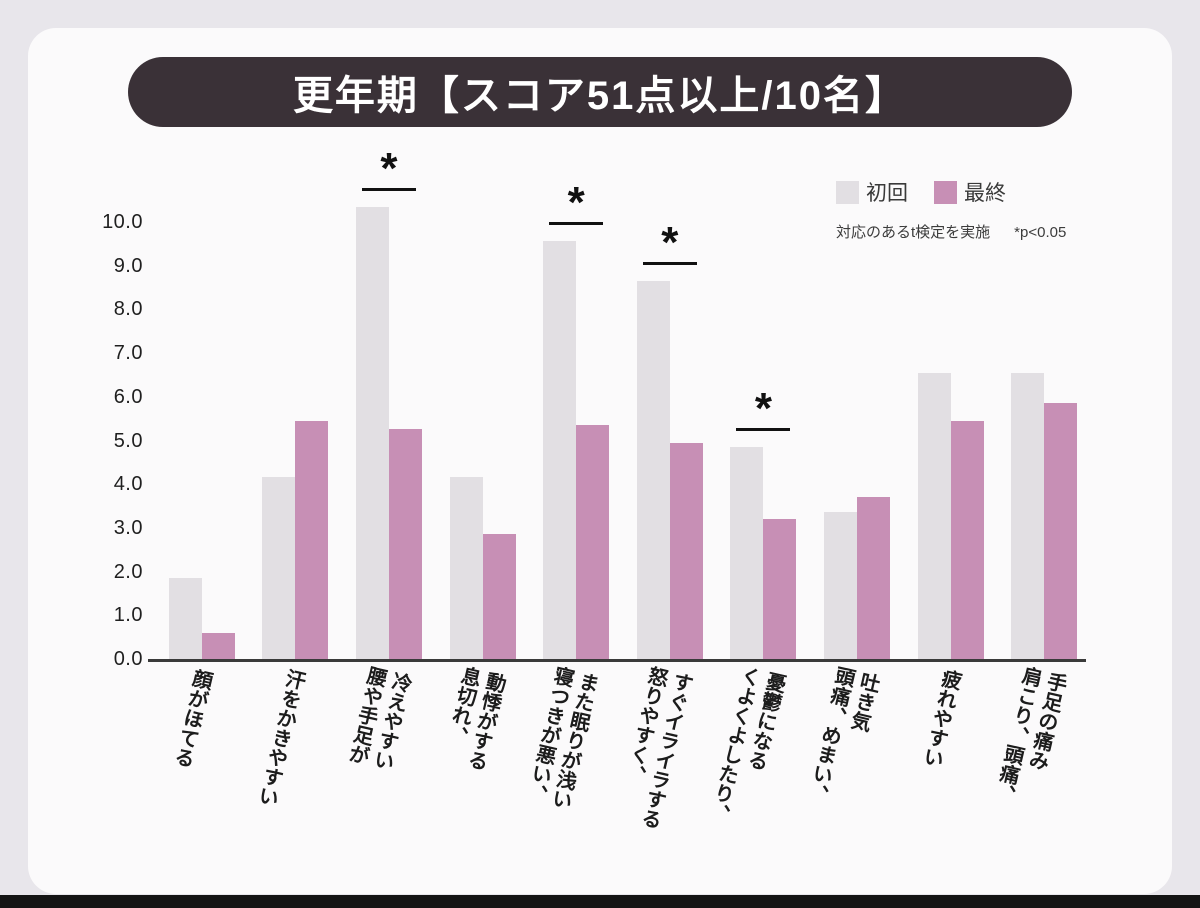 The width and height of the screenshot is (1200, 908). I want to click on legend: 初回 最終, so click(921, 192).